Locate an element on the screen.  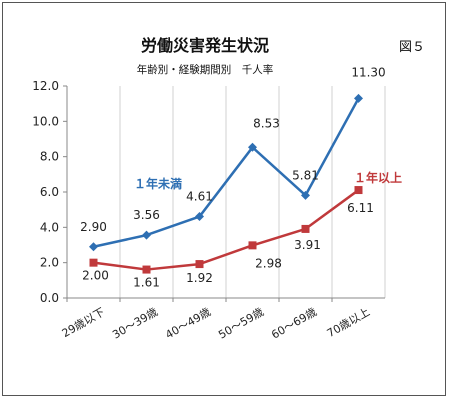
figure-label: 図５ is located at coordinates (412, 47).